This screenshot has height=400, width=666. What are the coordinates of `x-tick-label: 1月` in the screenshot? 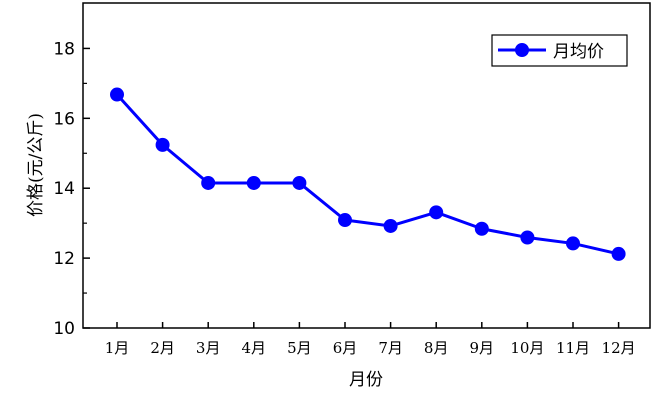 It's located at (117, 348).